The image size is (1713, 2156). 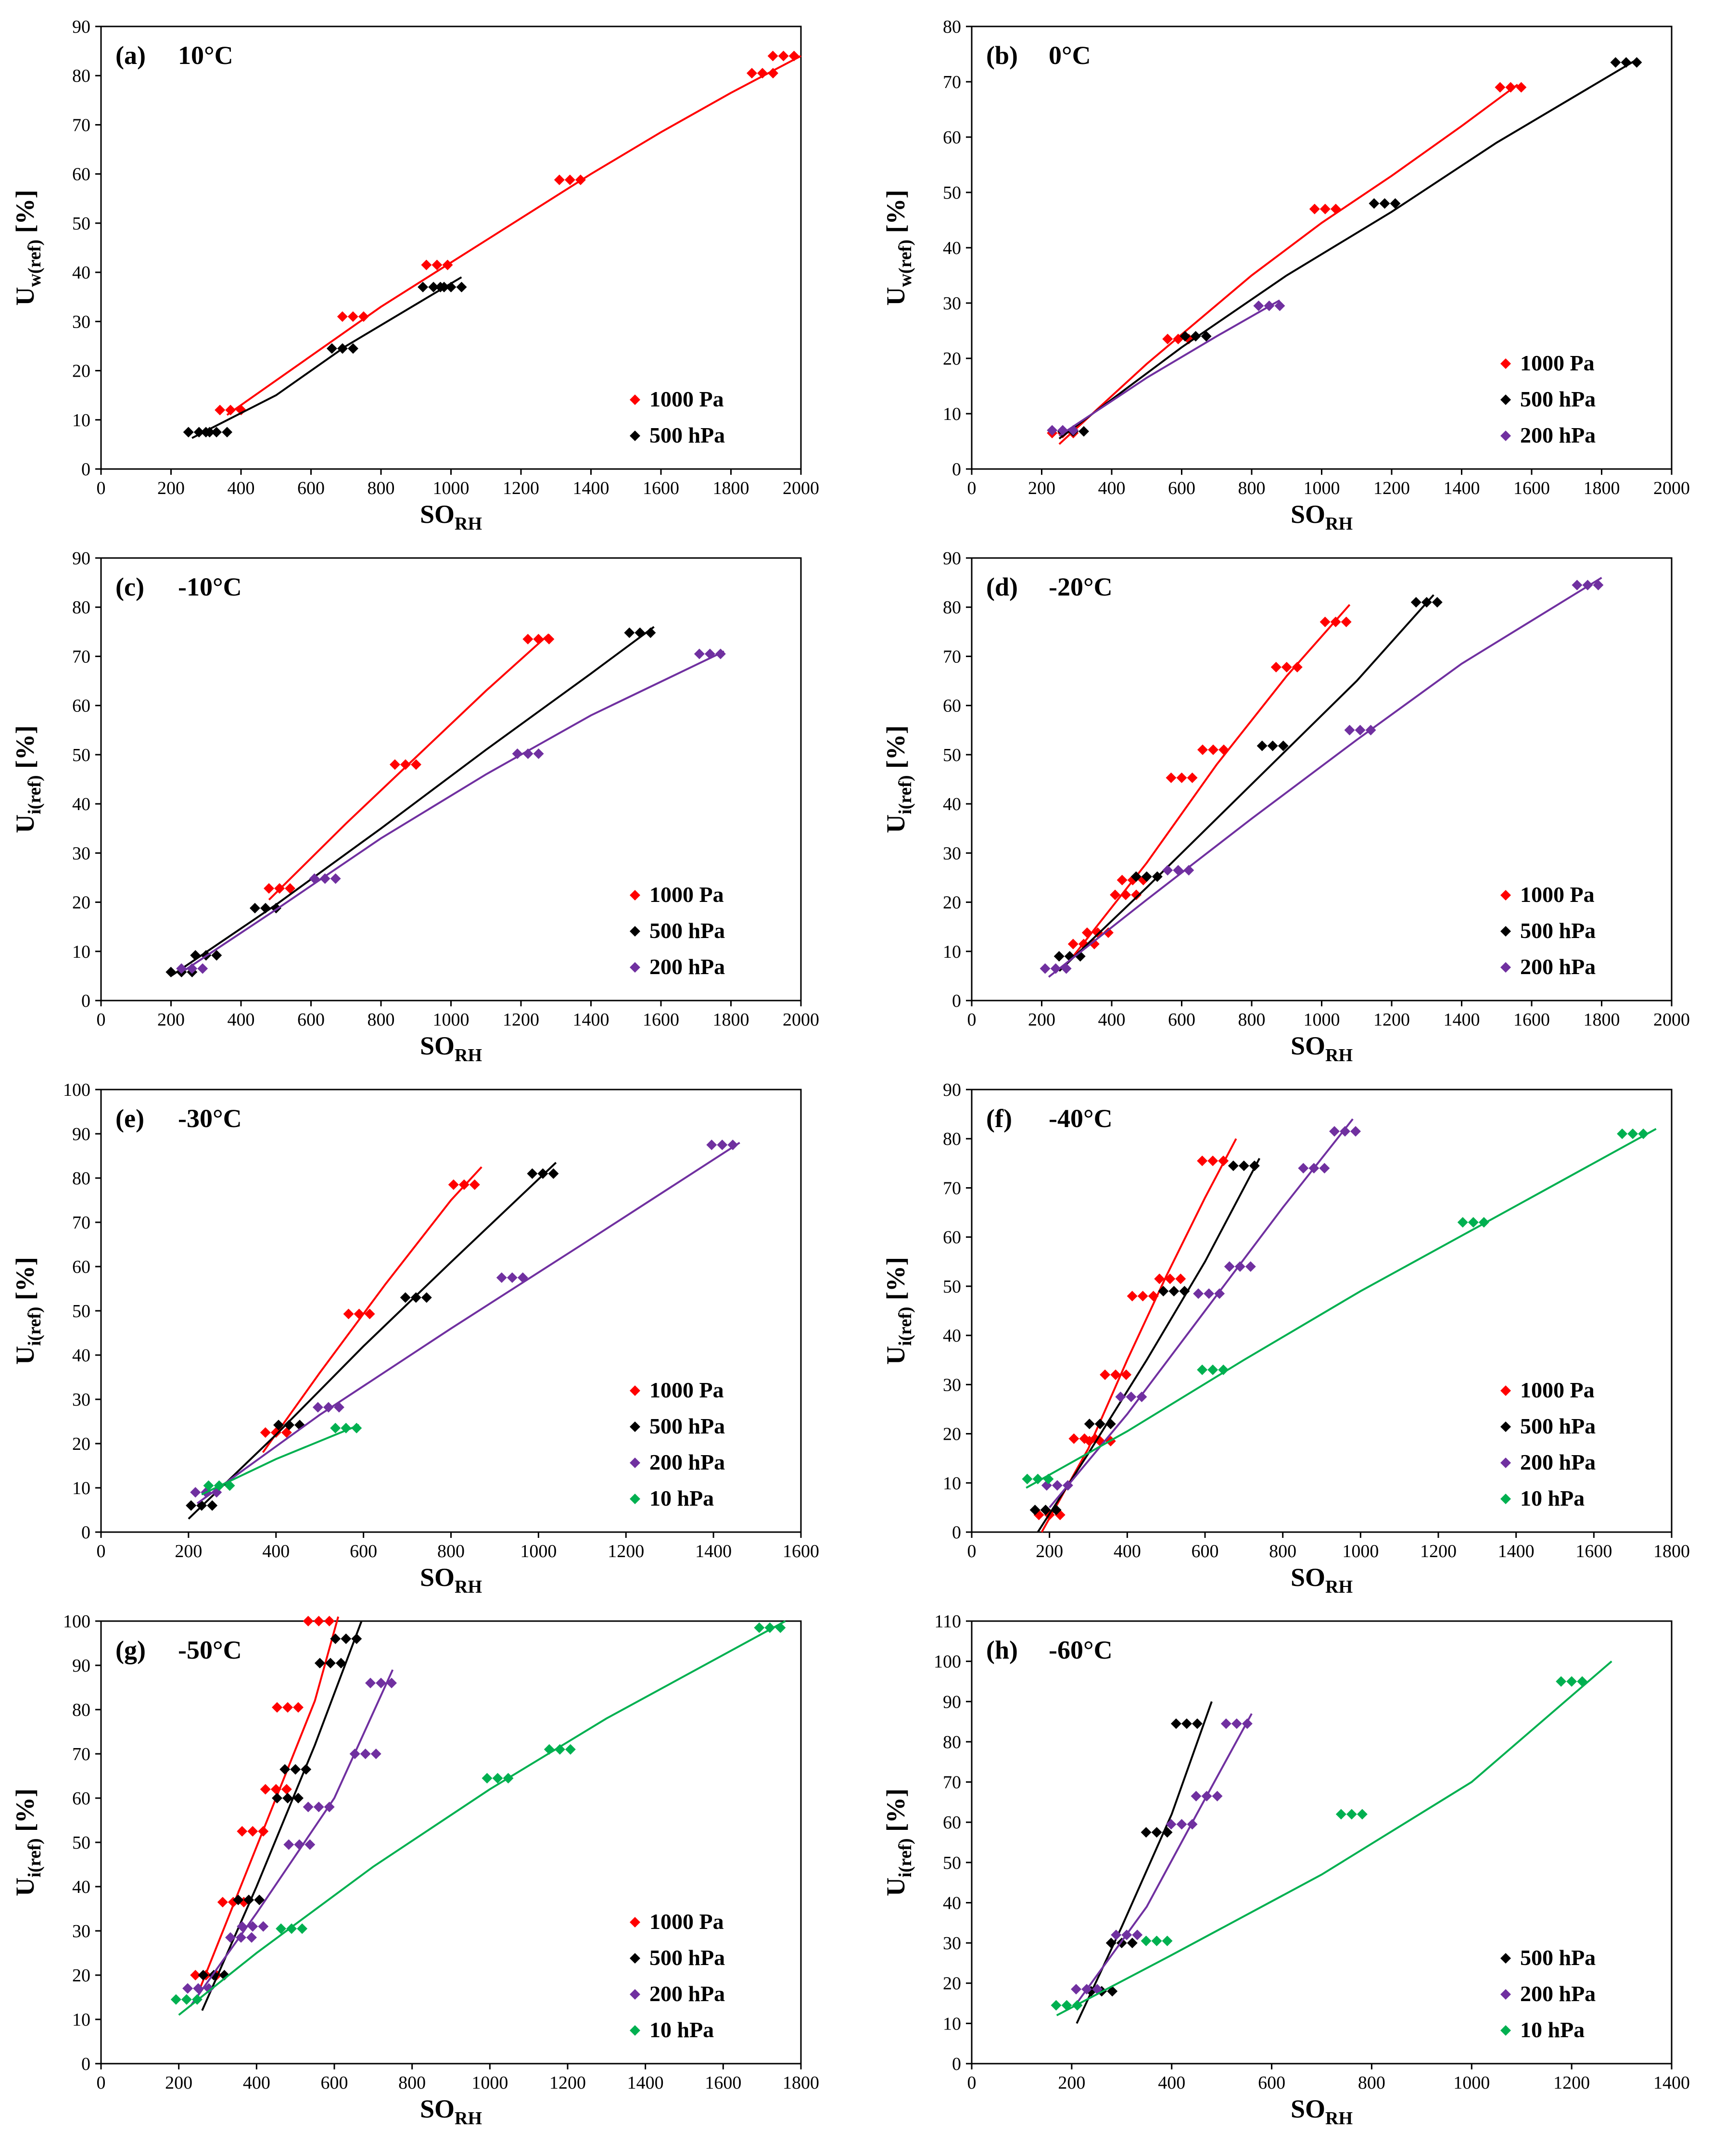 I want to click on y-tick-label: 0, so click(x=85, y=469).